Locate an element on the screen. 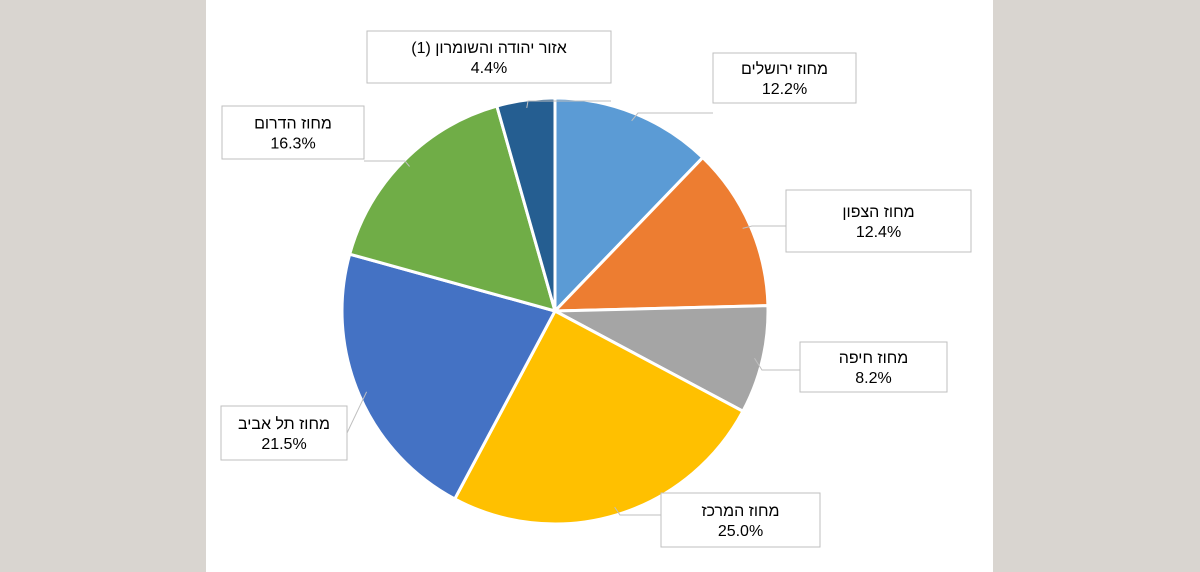 The height and width of the screenshot is (572, 1200). slice-name-label: מחוז חיפה is located at coordinates (874, 358).